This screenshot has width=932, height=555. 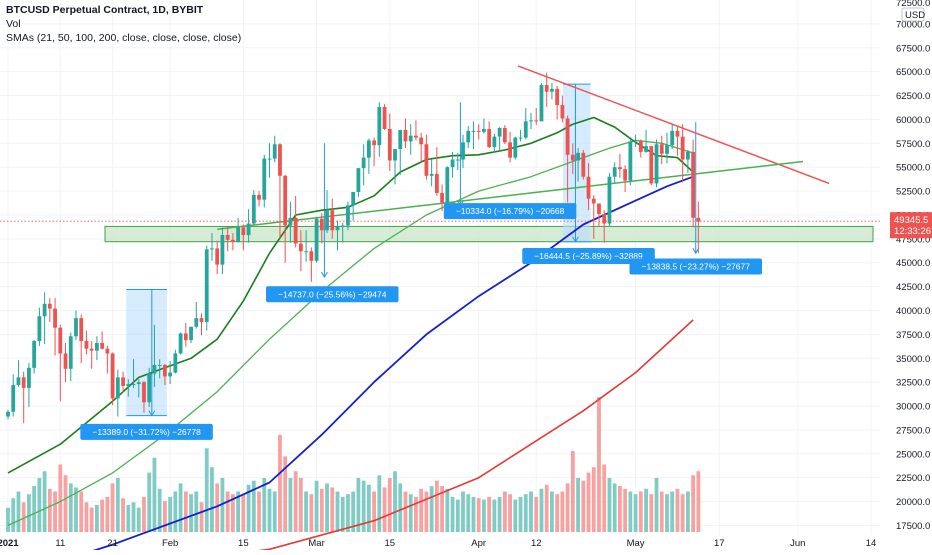 What do you see at coordinates (510, 195) in the screenshot?
I see `support-trendline` at bounding box center [510, 195].